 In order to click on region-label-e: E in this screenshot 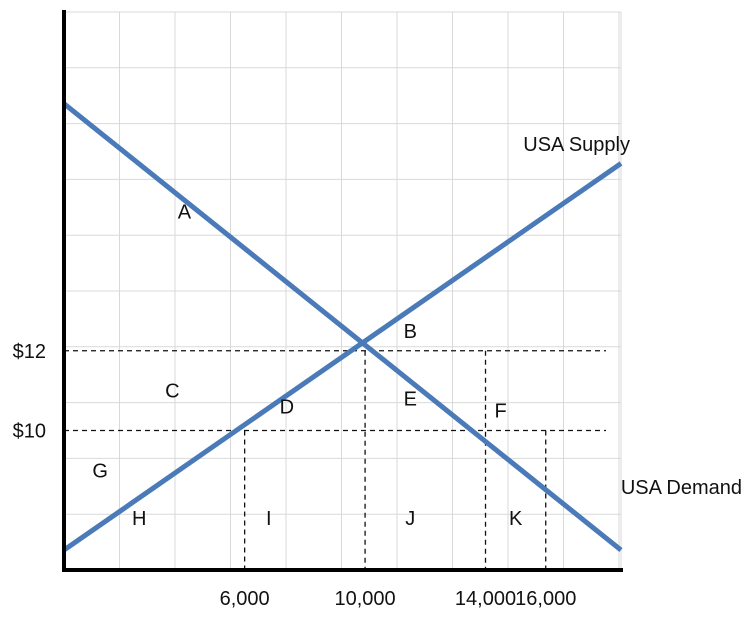, I will do `click(410, 400)`.